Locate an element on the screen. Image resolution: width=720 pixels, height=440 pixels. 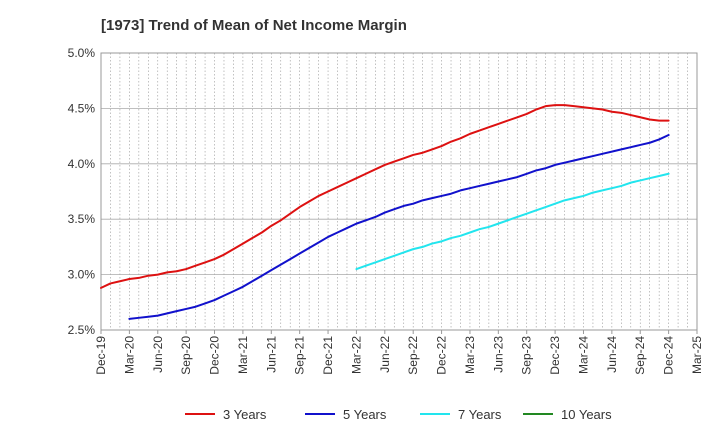
legend-label: 5 Years is located at coordinates (365, 414).